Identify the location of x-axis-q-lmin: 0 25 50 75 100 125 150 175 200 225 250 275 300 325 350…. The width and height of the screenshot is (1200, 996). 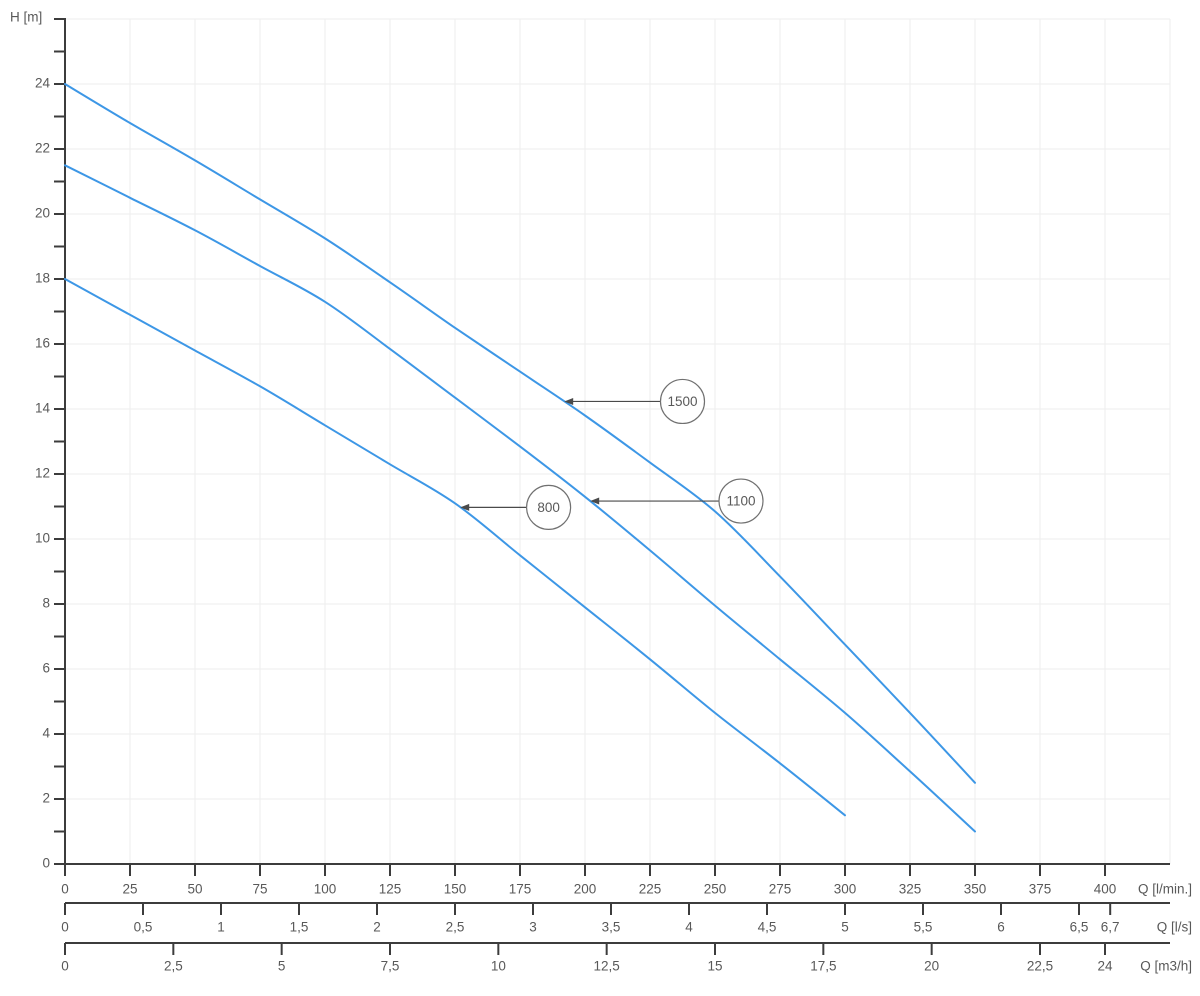
(626, 880).